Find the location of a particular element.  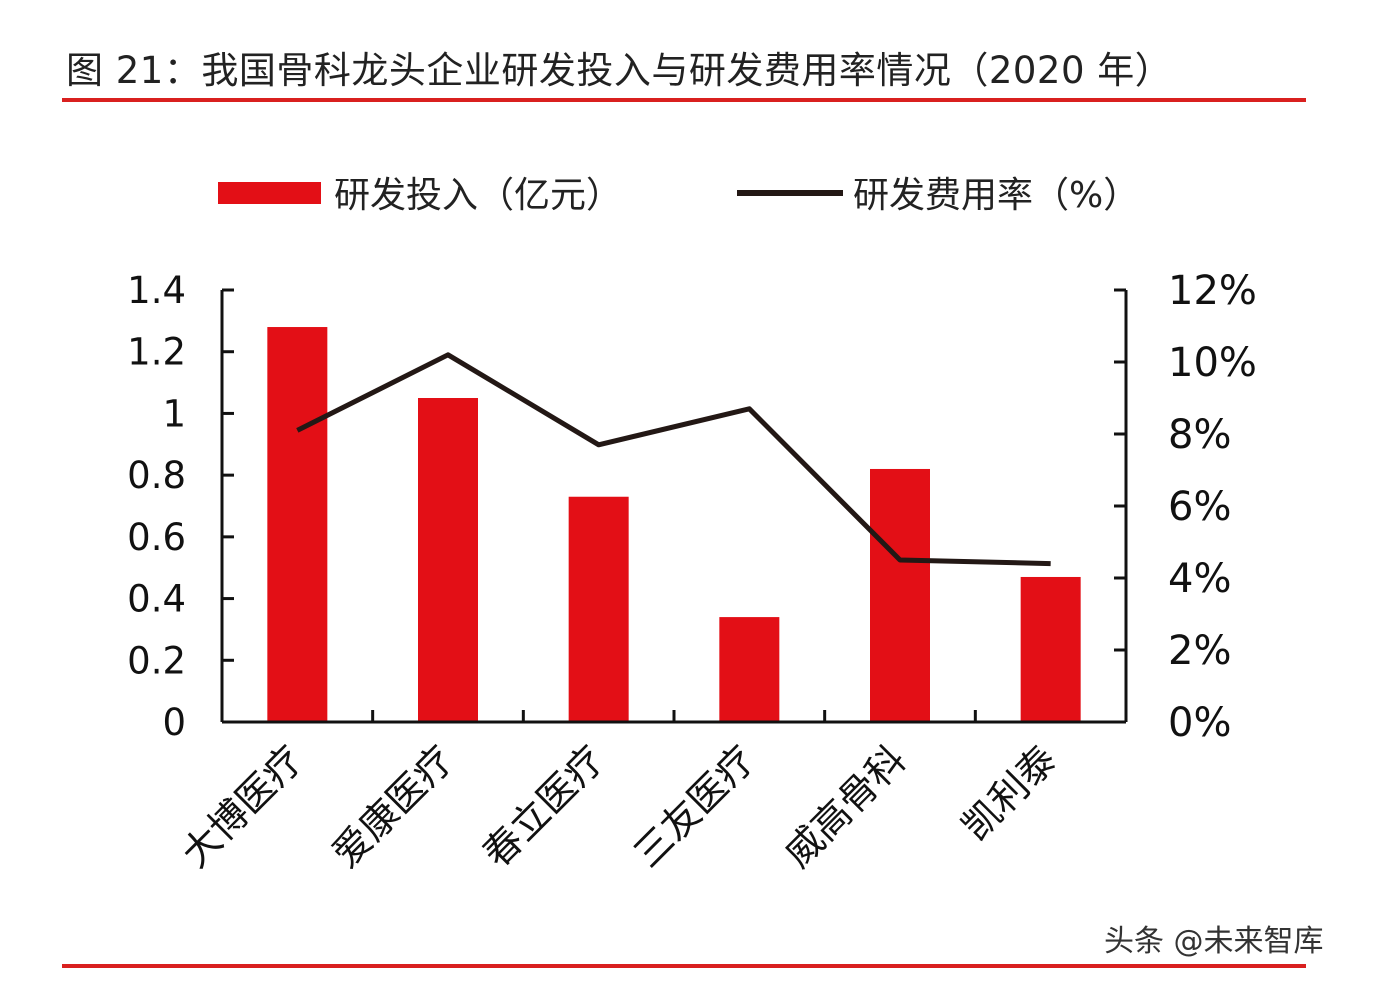

right-tick-label: 8% is located at coordinates (1199, 435).